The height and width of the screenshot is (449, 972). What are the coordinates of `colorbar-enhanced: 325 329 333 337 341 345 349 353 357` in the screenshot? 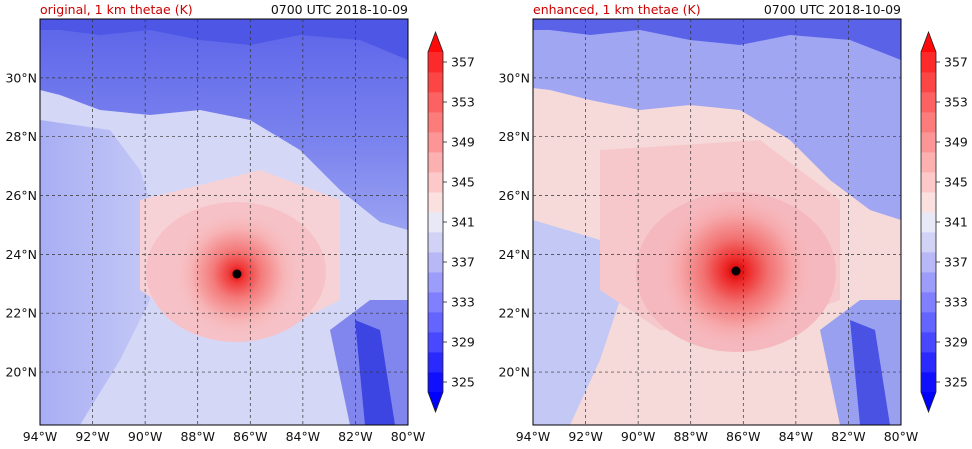 It's located at (944, 222).